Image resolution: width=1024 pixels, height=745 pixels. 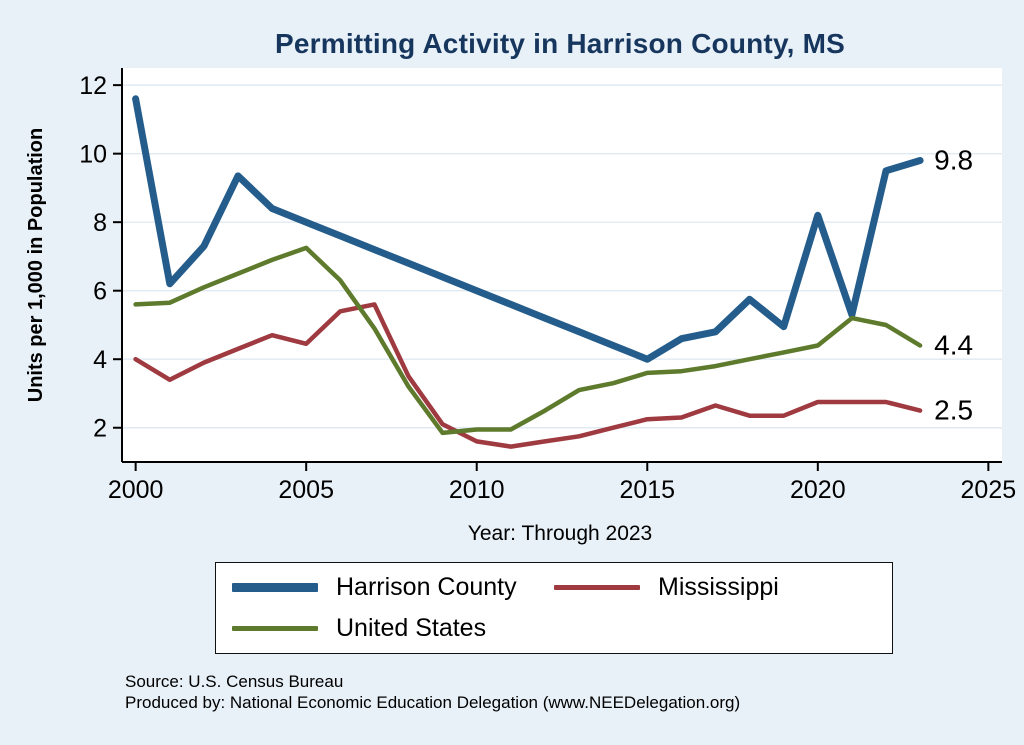 What do you see at coordinates (275, 587) in the screenshot?
I see `legend-swatch-harrison-county` at bounding box center [275, 587].